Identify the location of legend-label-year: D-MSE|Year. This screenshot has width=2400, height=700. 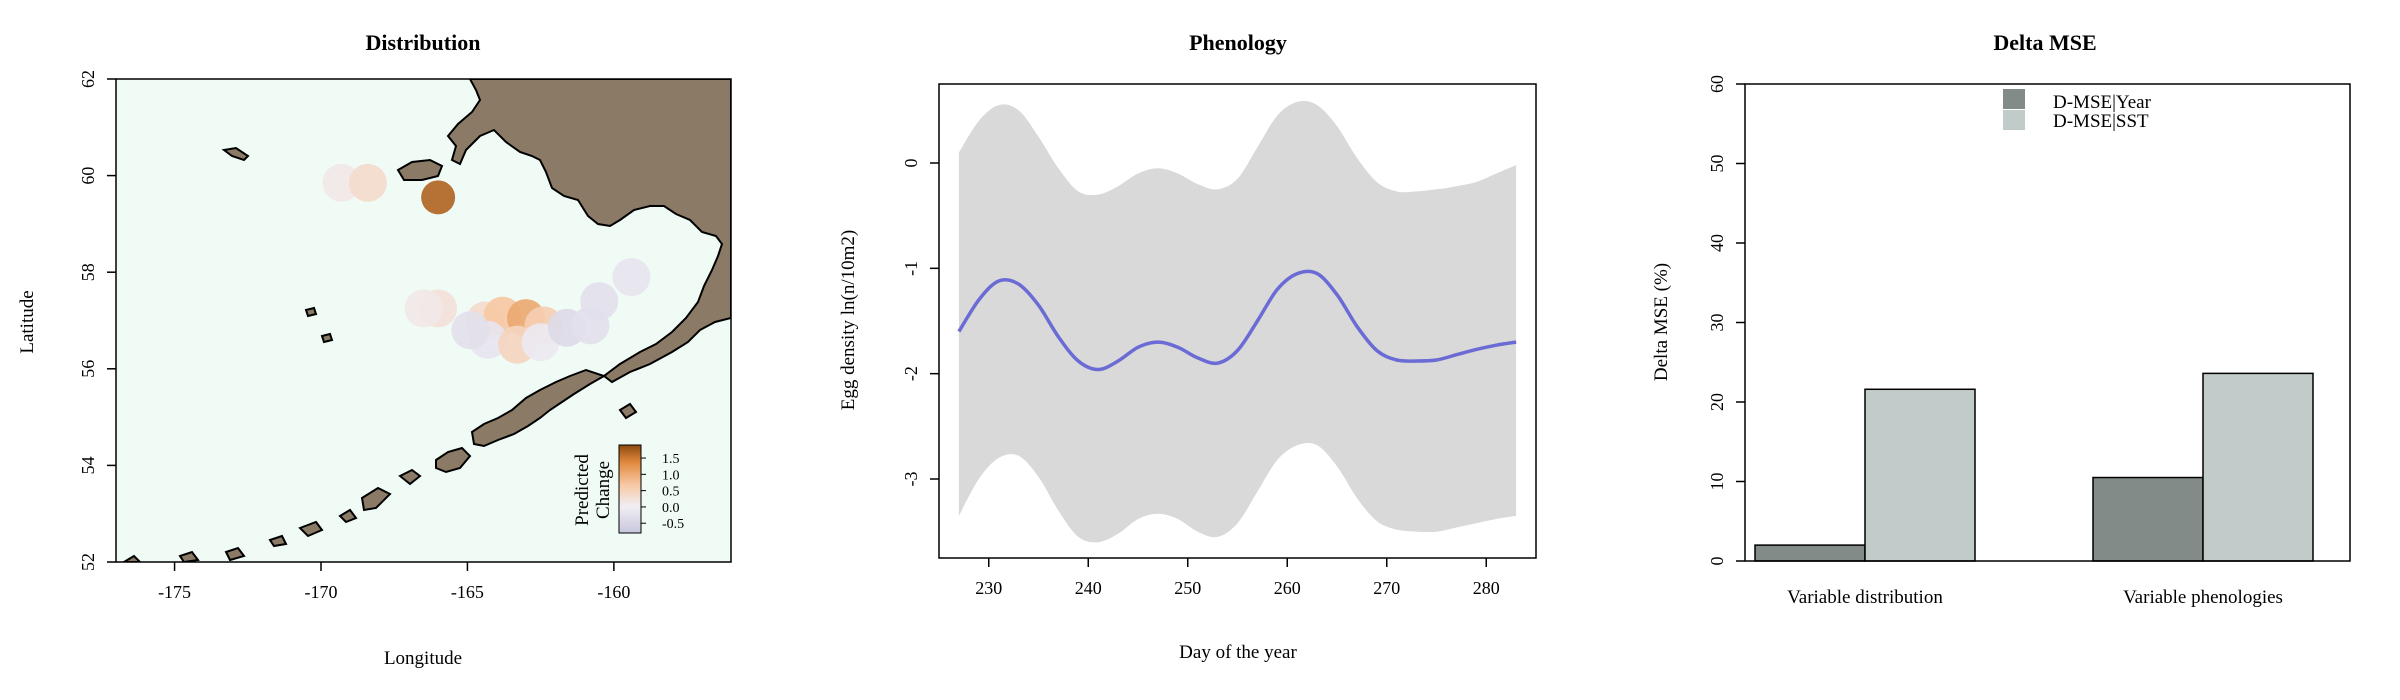
(2102, 102).